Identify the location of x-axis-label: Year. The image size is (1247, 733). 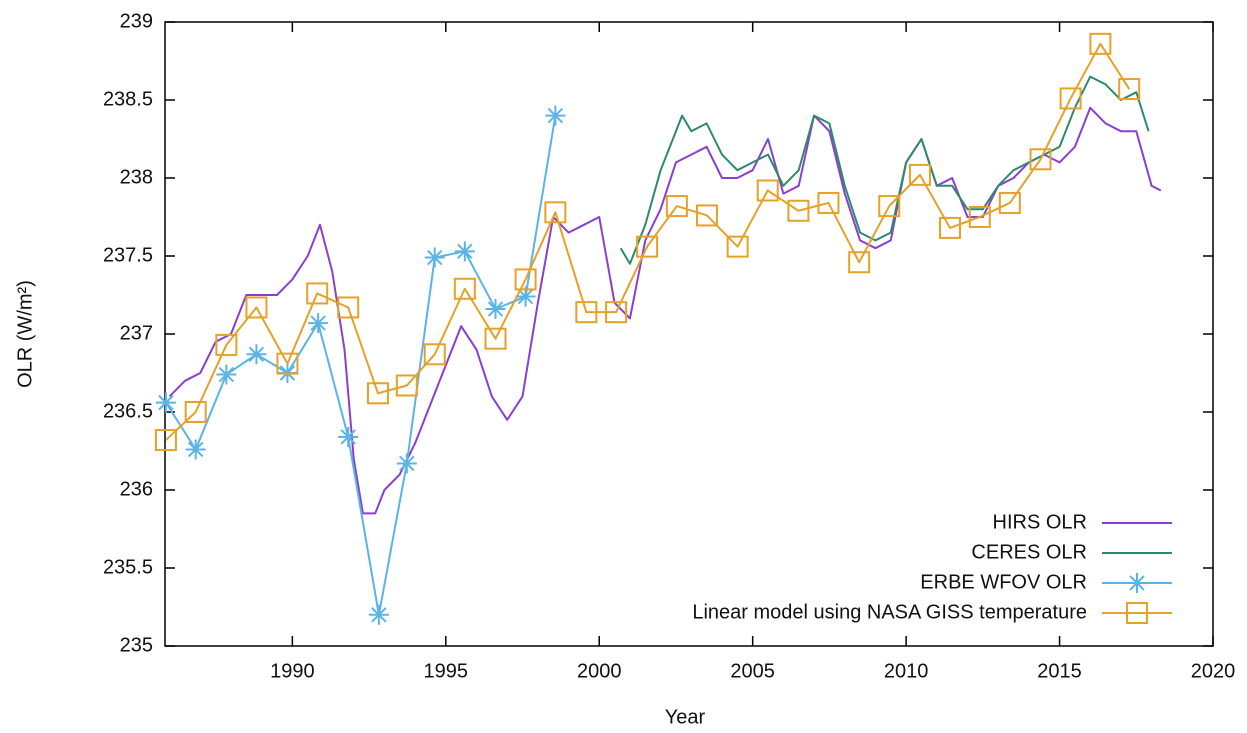
(685, 717).